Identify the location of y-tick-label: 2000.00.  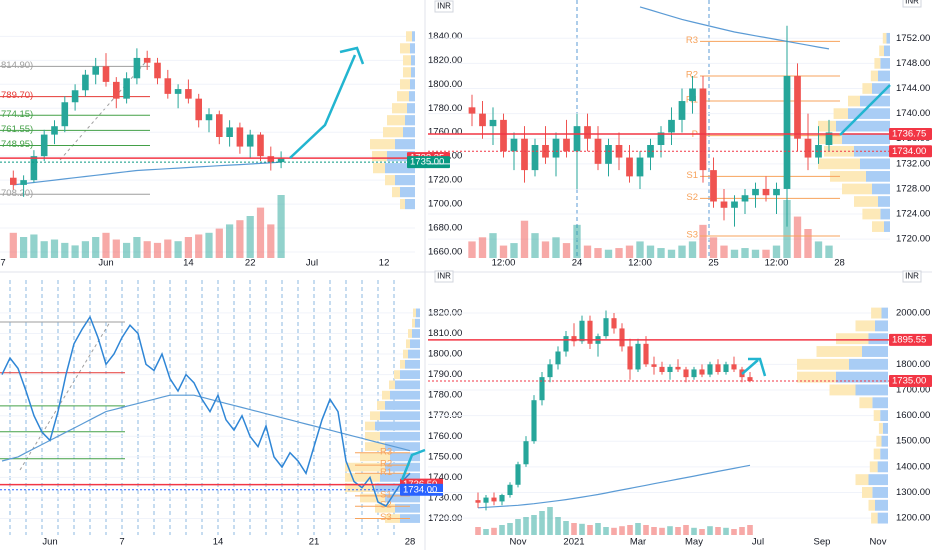
(913, 313).